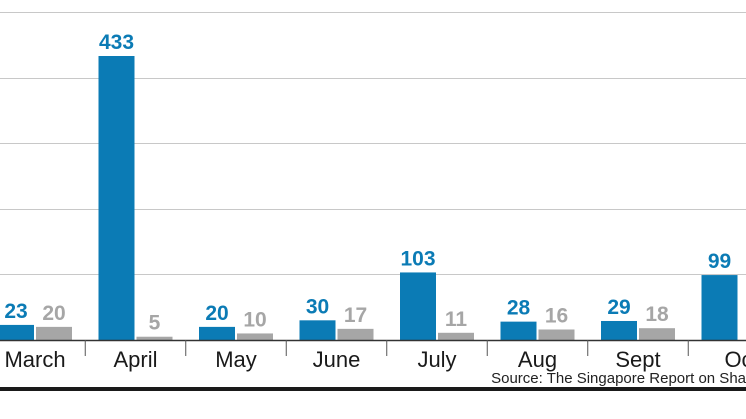 This screenshot has height=419, width=746. Describe the element at coordinates (34, 359) in the screenshot. I see `x-label-march: March` at that location.